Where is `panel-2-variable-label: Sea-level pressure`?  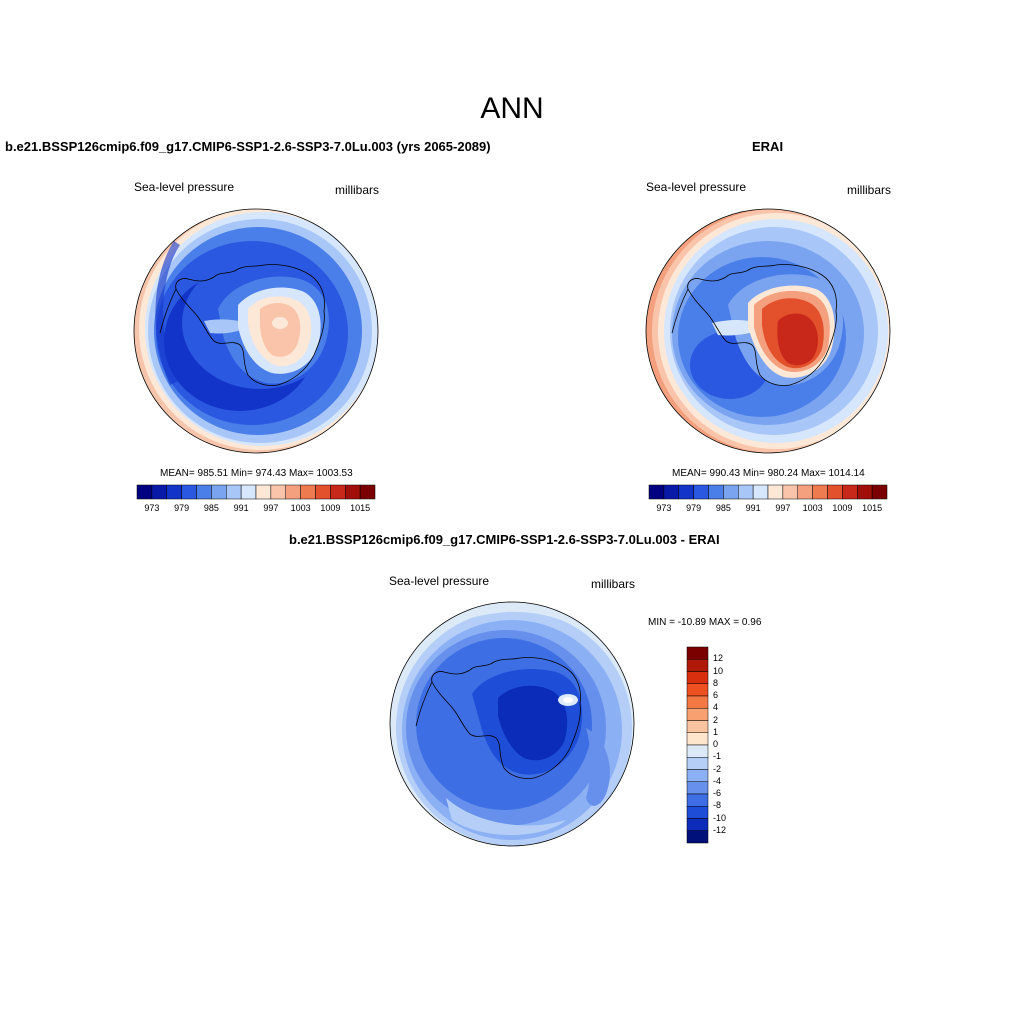 panel-2-variable-label: Sea-level pressure is located at coordinates (696, 187).